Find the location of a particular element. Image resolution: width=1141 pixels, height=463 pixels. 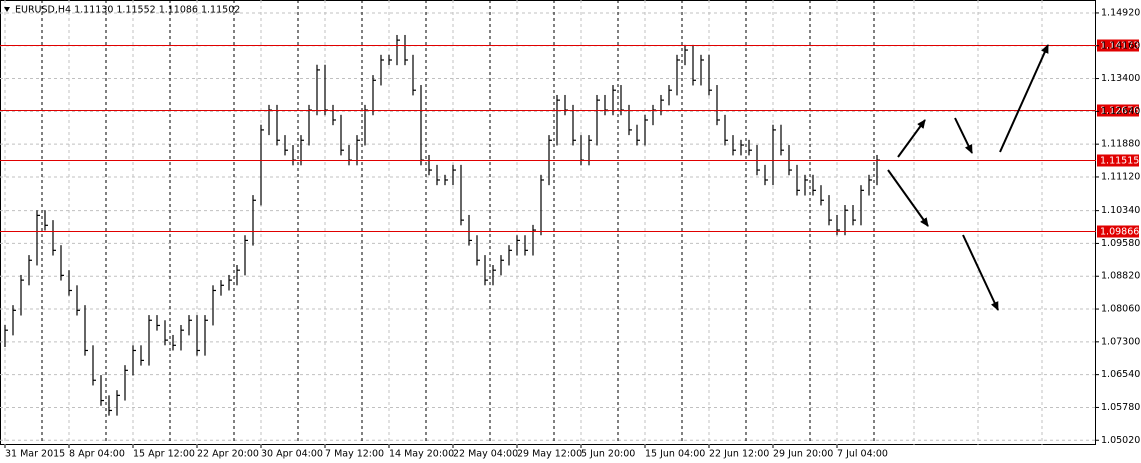

y-tick-label: 1.05020 is located at coordinates (1120, 440).